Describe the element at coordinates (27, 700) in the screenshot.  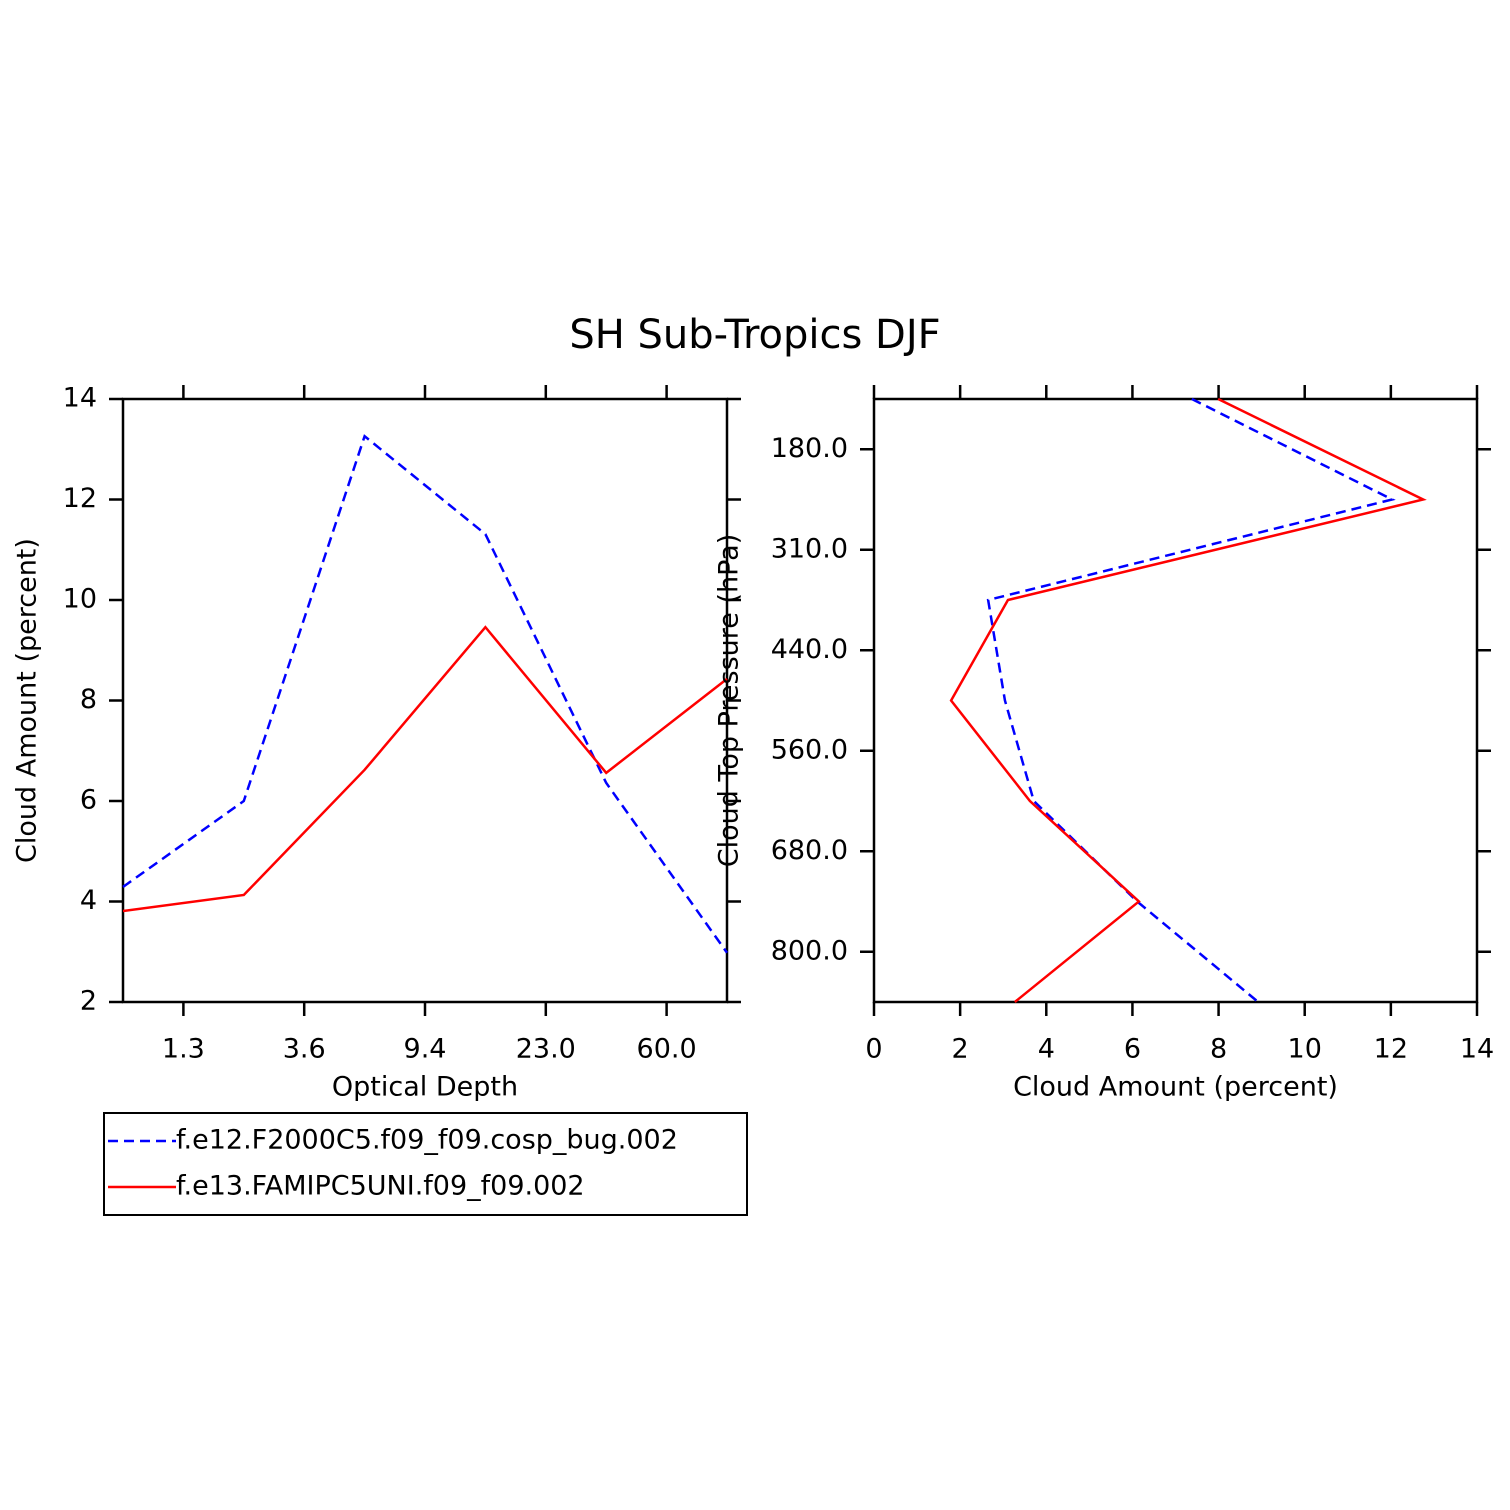
I see `y-axis-title: Cloud Amount (percent)` at that location.